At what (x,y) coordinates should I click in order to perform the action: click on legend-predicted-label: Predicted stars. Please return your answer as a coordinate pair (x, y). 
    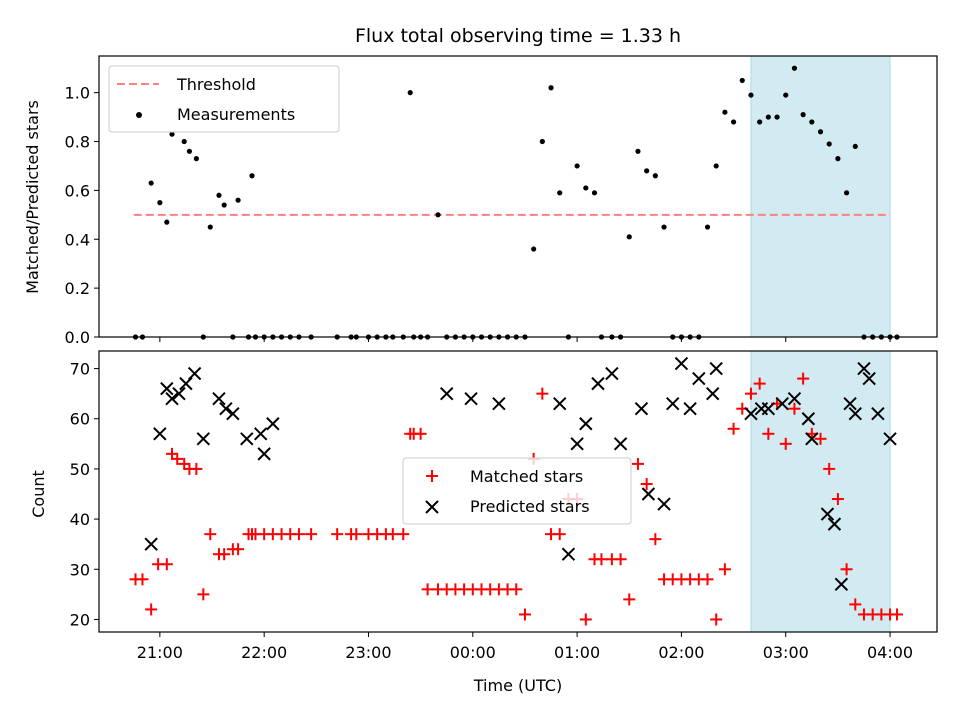
    Looking at the image, I should click on (530, 506).